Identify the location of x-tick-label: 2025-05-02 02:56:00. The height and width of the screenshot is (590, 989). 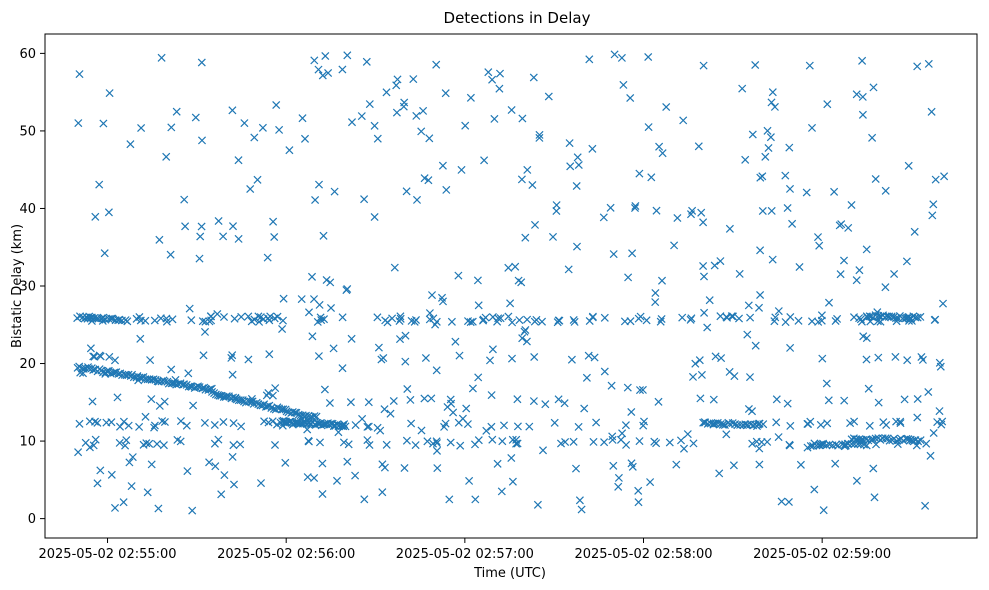
(286, 554).